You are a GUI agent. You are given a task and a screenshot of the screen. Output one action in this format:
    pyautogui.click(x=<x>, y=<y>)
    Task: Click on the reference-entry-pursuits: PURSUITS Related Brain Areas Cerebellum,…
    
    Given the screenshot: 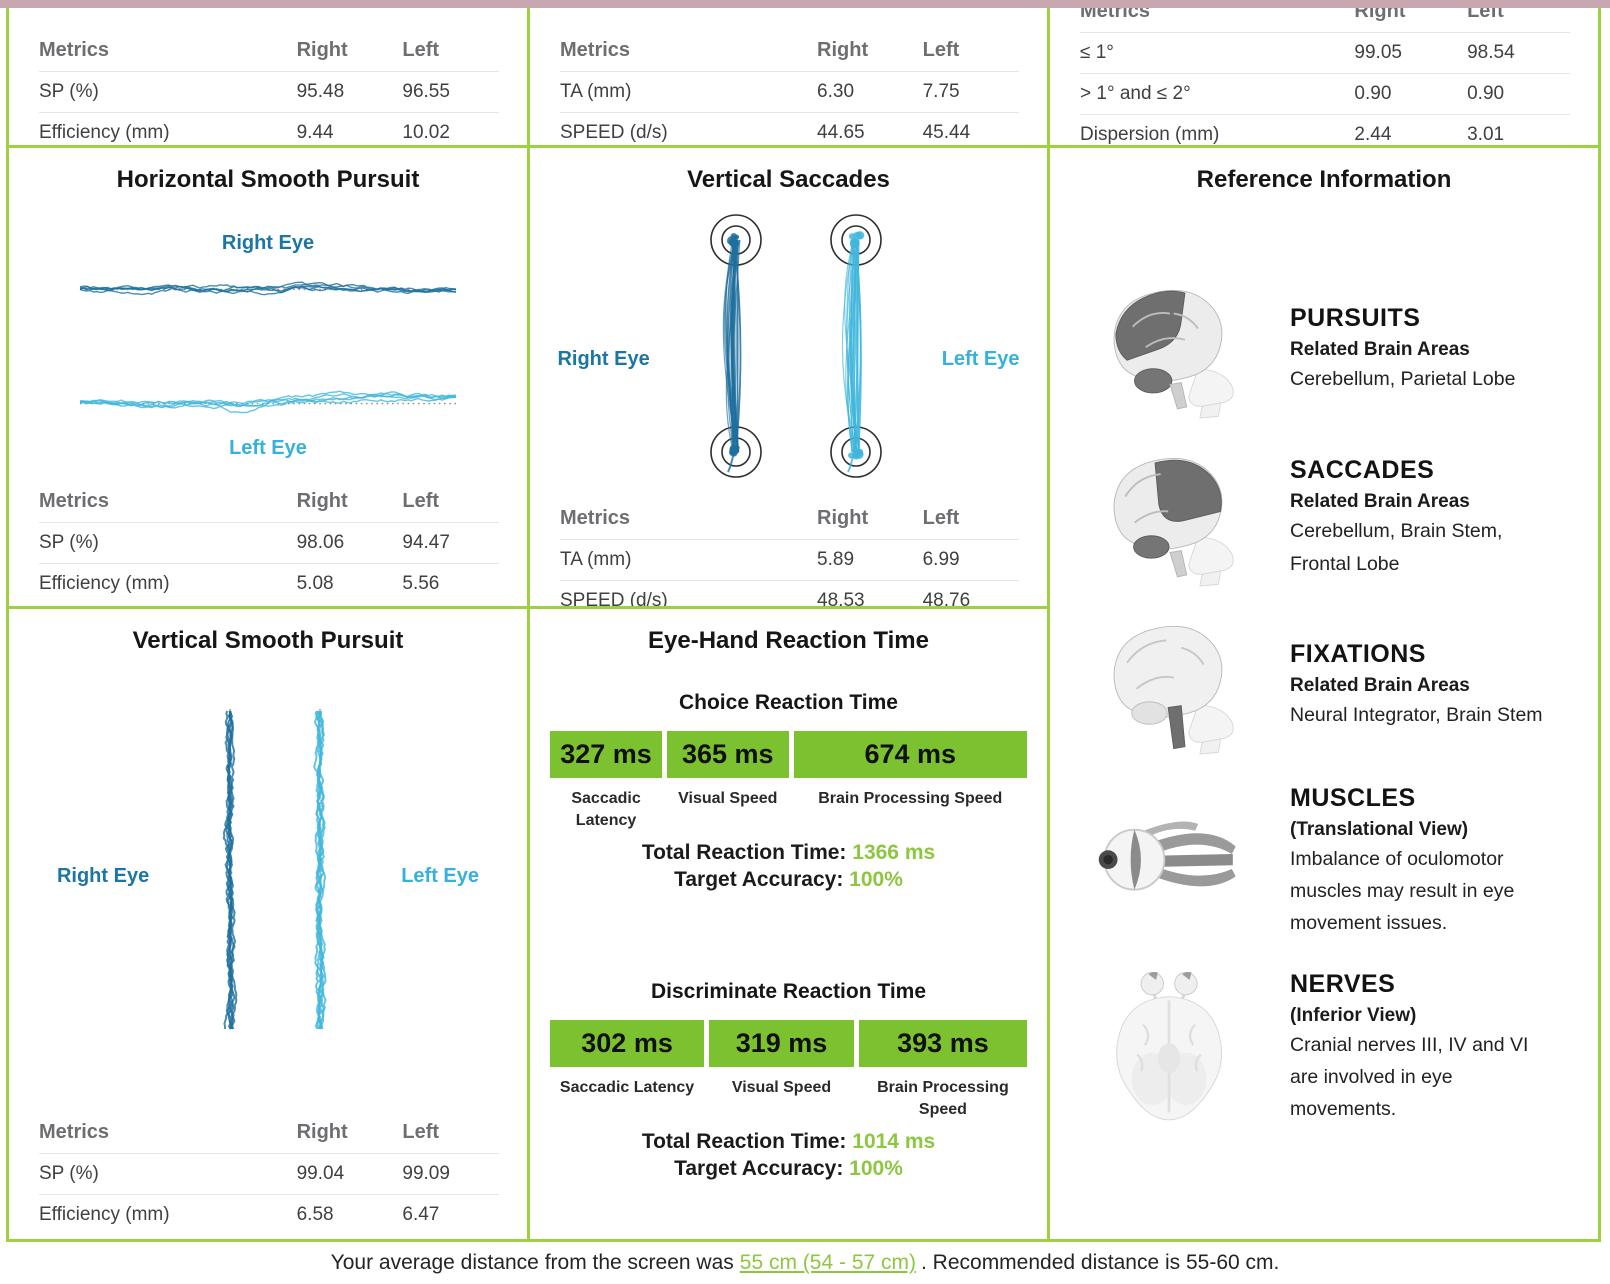 What is the action you would take?
    pyautogui.click(x=1332, y=350)
    